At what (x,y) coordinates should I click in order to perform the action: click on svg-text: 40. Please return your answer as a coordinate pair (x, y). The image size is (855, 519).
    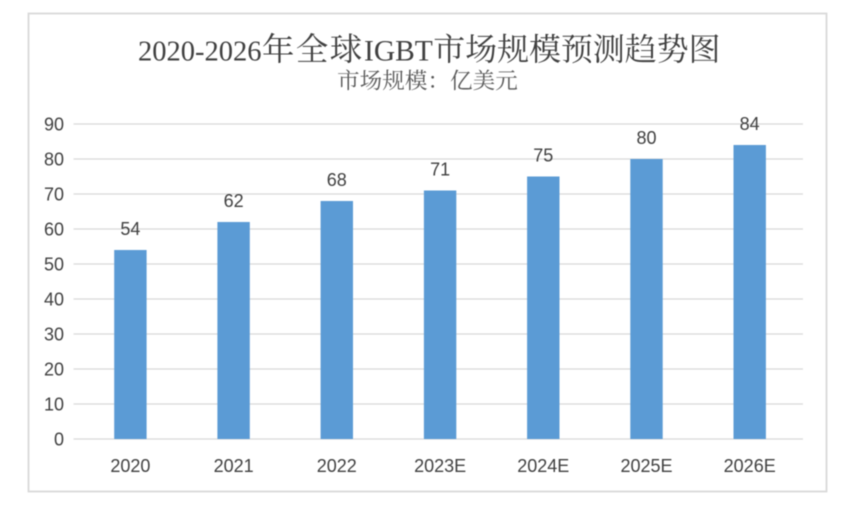
    Looking at the image, I should click on (54, 299).